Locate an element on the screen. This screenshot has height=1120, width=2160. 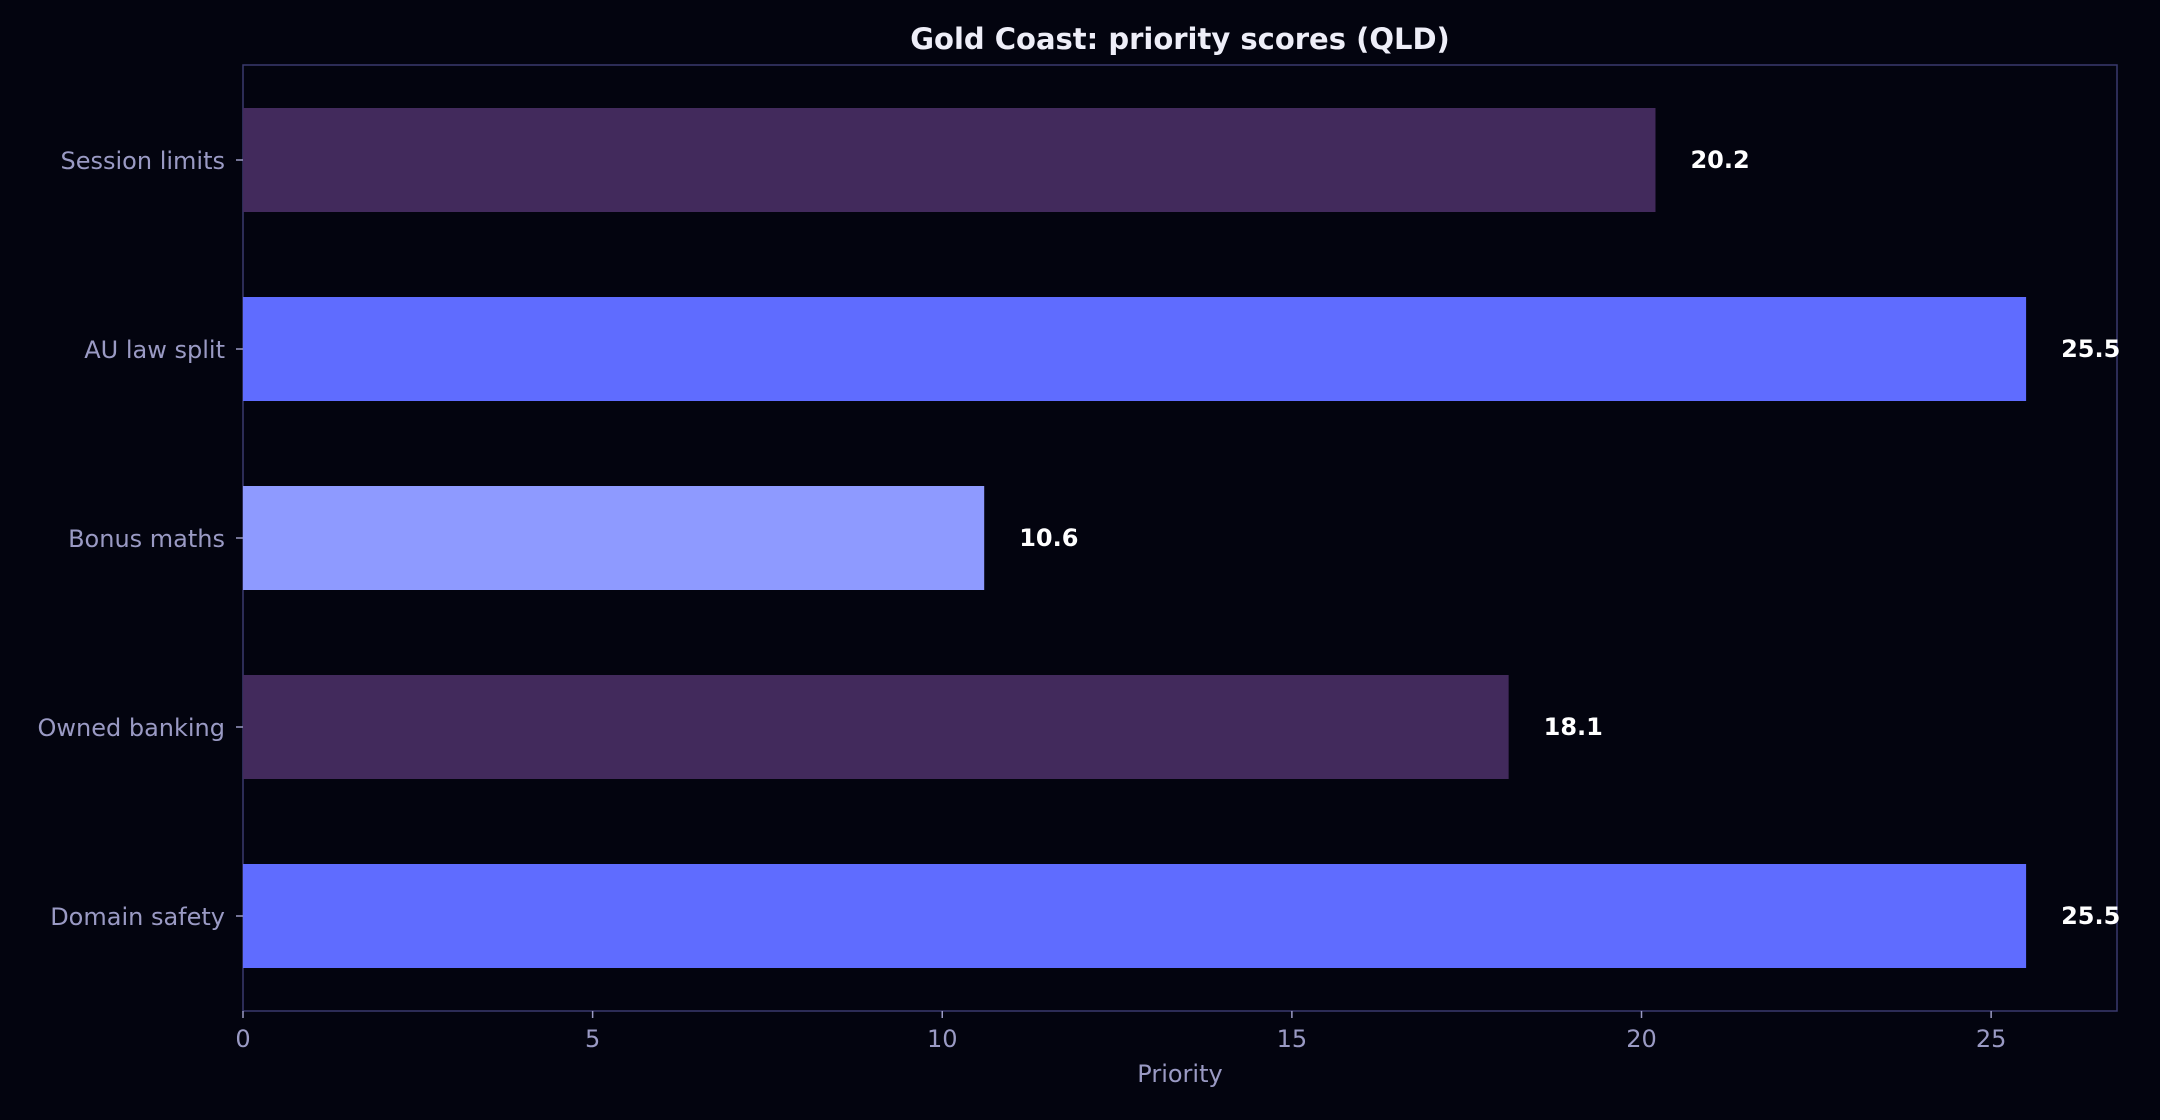
x-tick-label: 10 is located at coordinates (942, 1039).